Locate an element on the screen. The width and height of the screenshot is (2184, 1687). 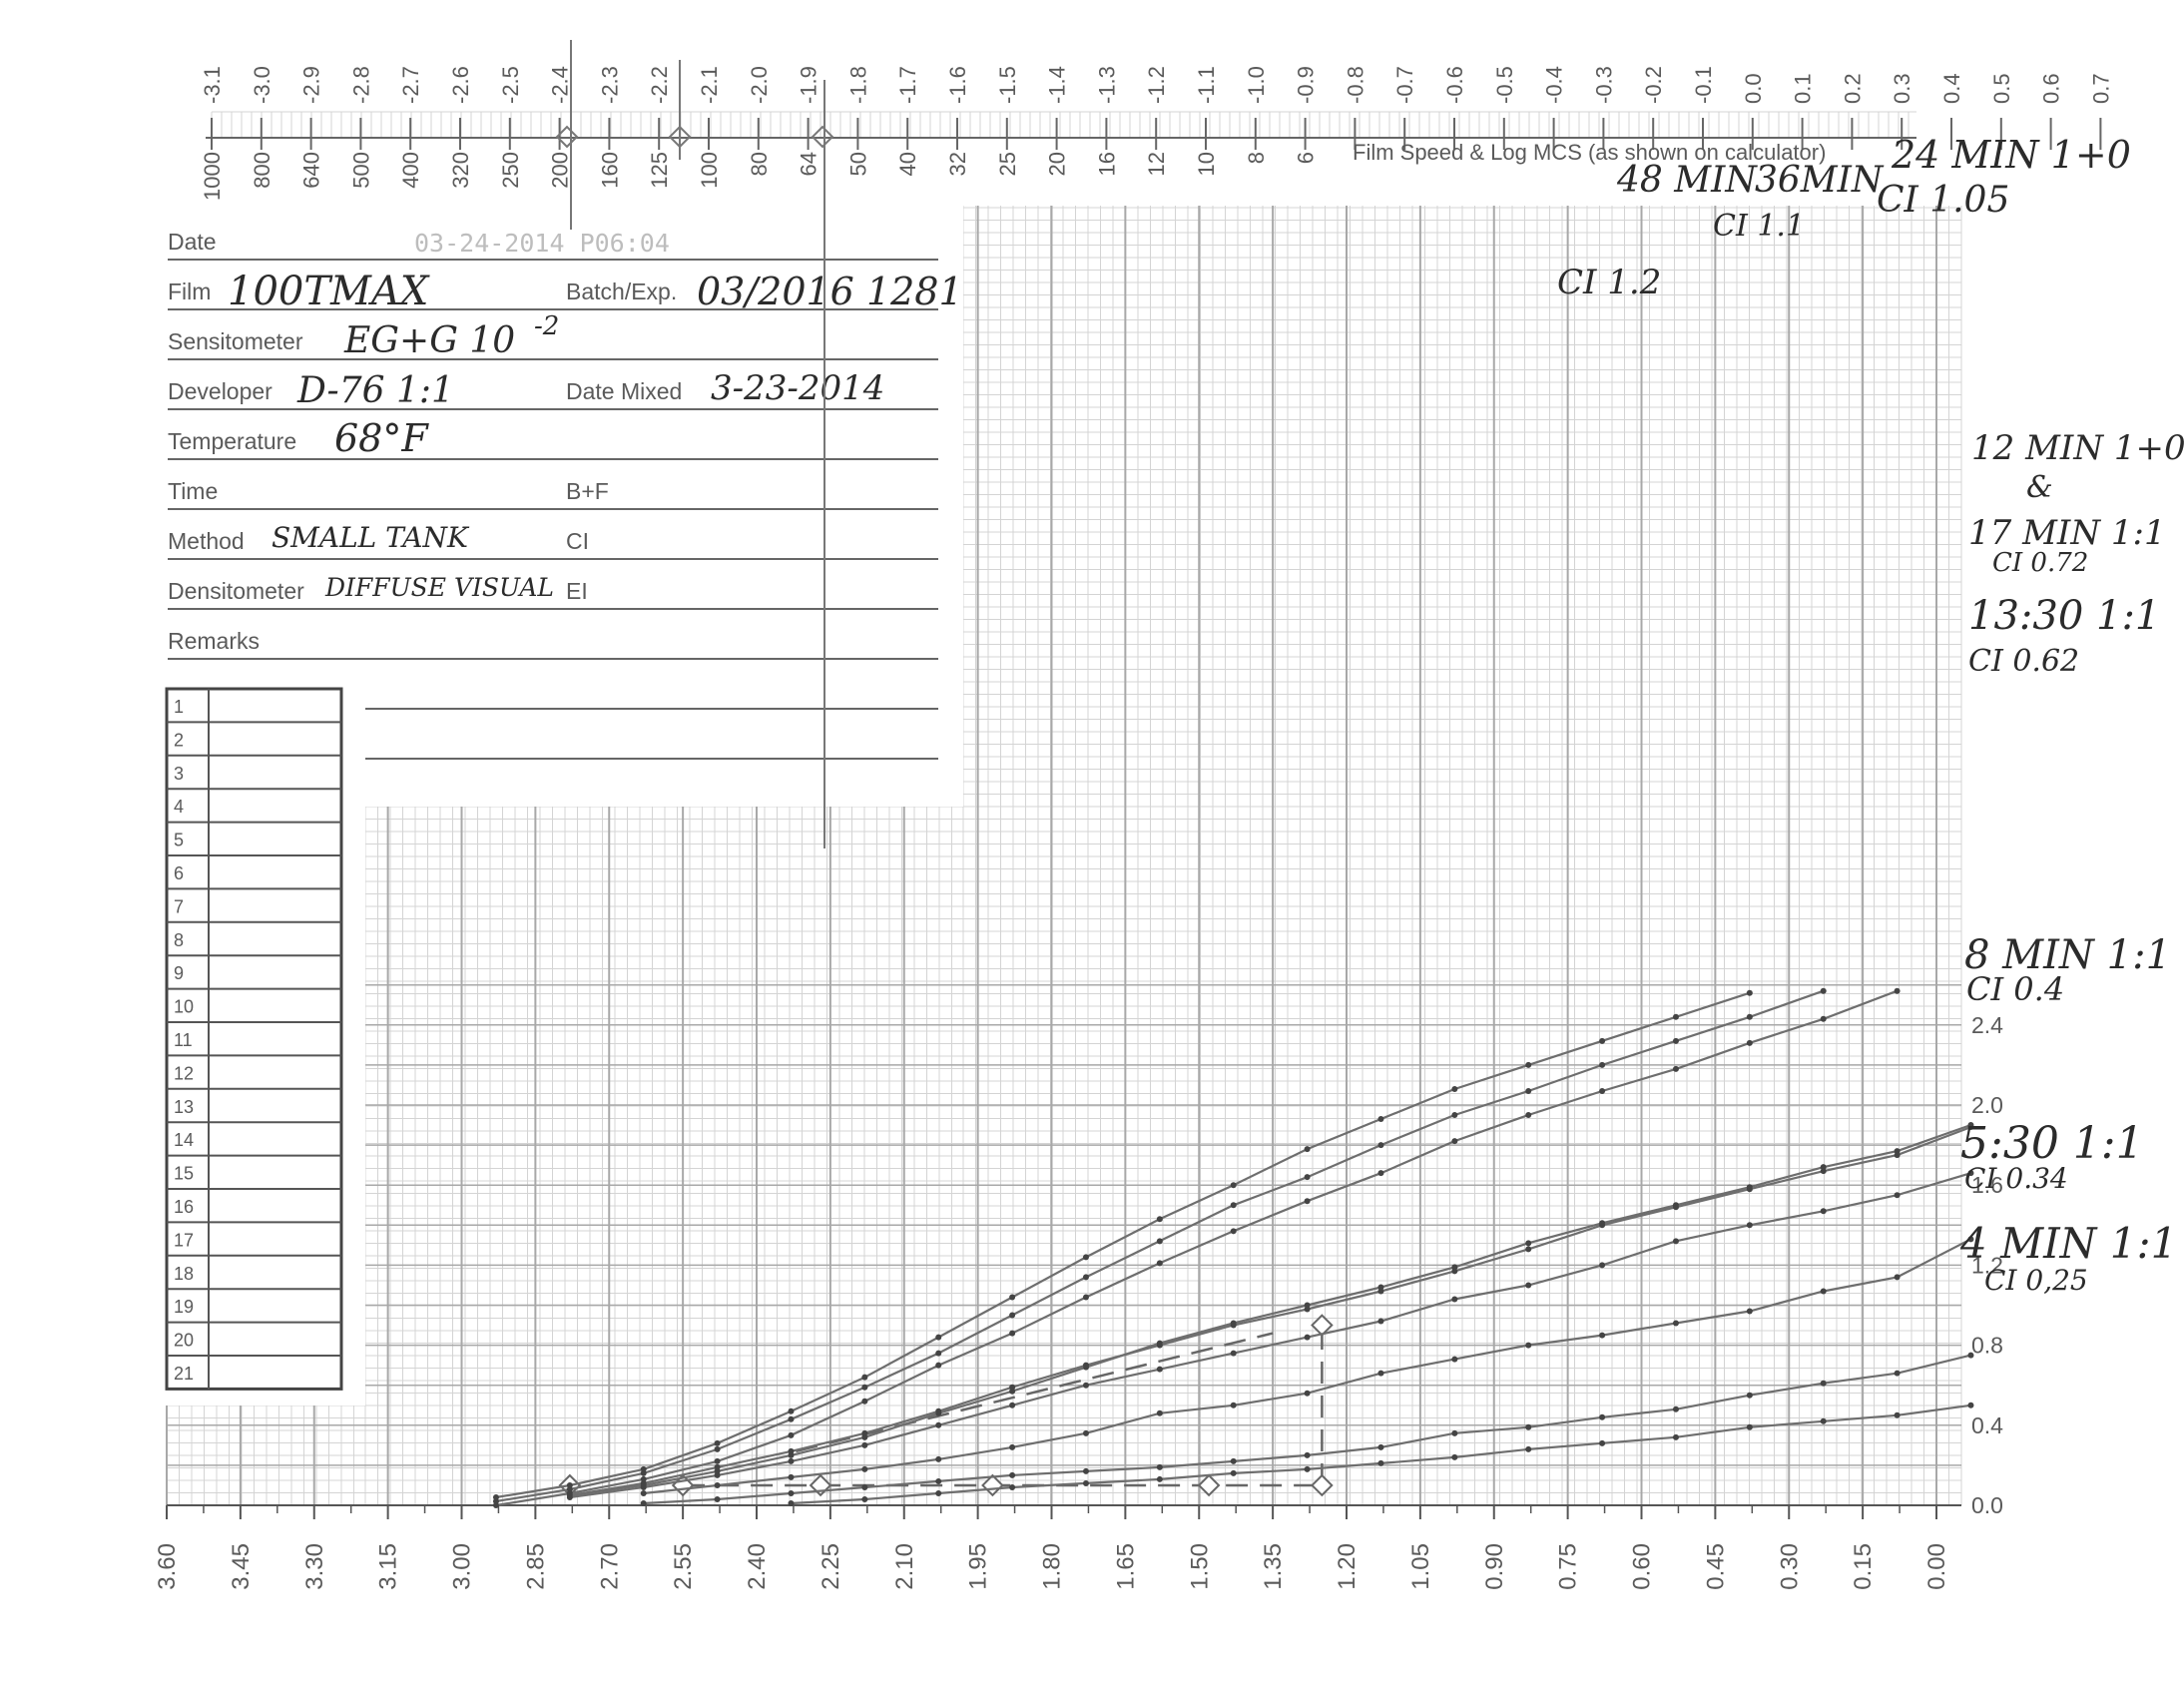
table-row-number: 7 is located at coordinates (179, 906).